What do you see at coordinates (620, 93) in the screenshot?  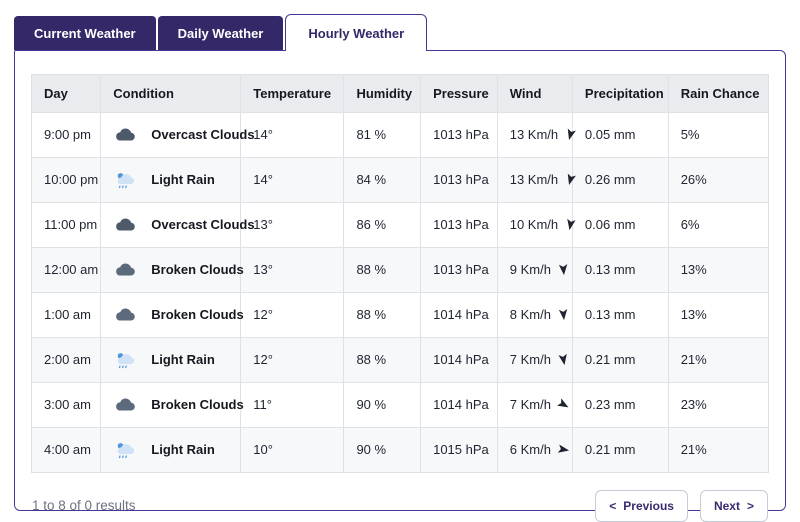 I see `column-header-precipitation: Precipitation` at bounding box center [620, 93].